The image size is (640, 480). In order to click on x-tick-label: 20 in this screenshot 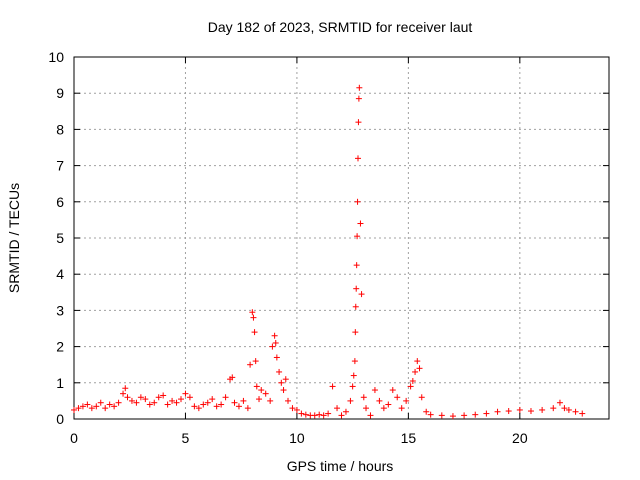, I will do `click(520, 438)`.